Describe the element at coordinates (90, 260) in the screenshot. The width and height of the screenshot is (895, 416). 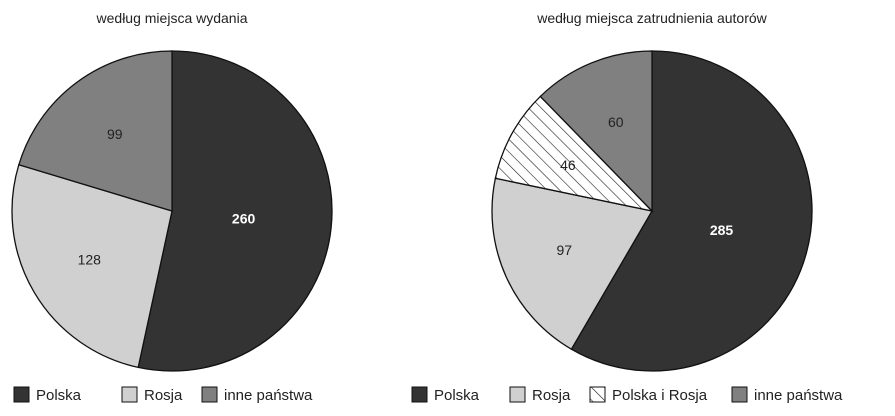
I see `slice-value-label: 128` at that location.